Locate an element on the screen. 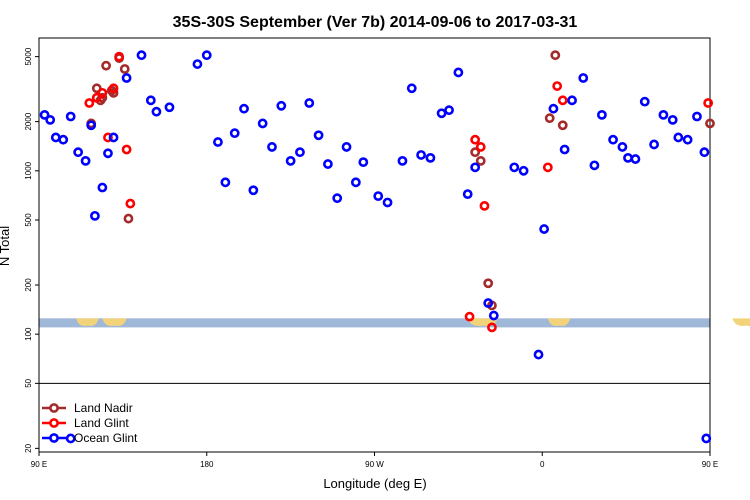 Image resolution: width=750 pixels, height=500 pixels. y-axis-label: N Total is located at coordinates (6, 246).